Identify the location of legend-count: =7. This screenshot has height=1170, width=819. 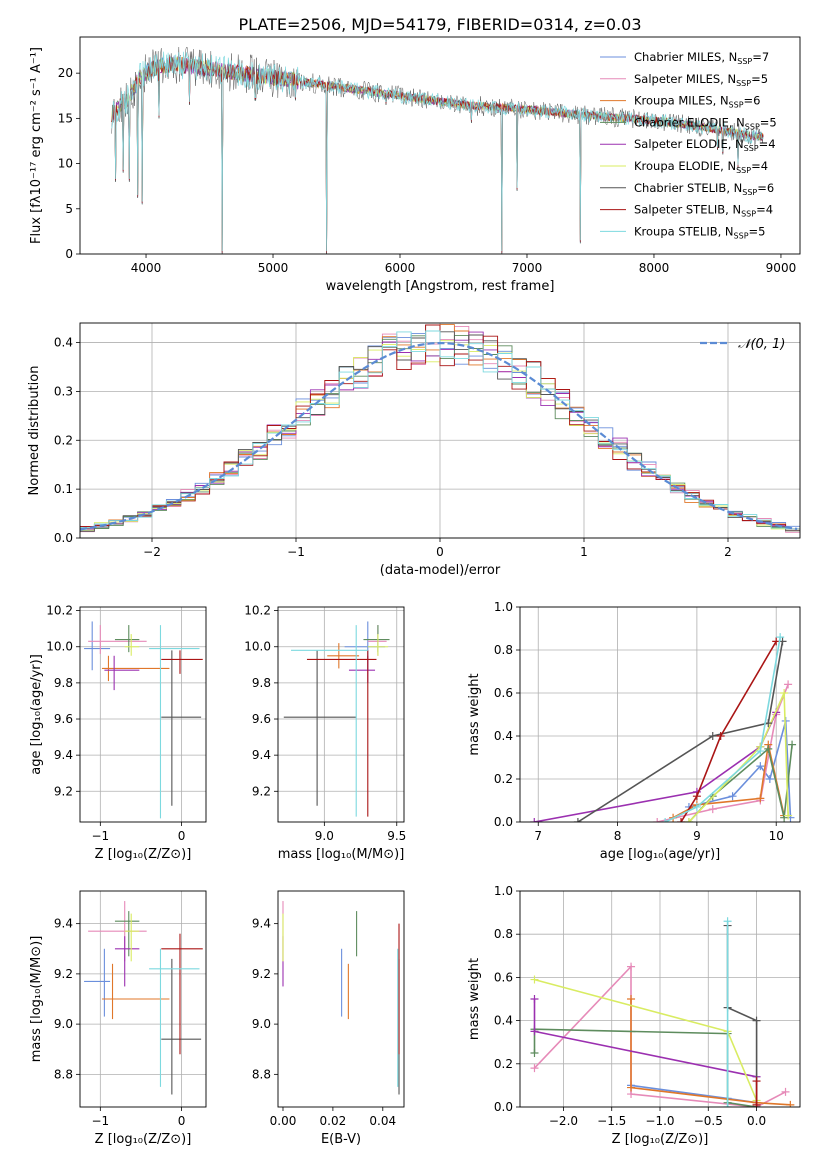
(760, 57).